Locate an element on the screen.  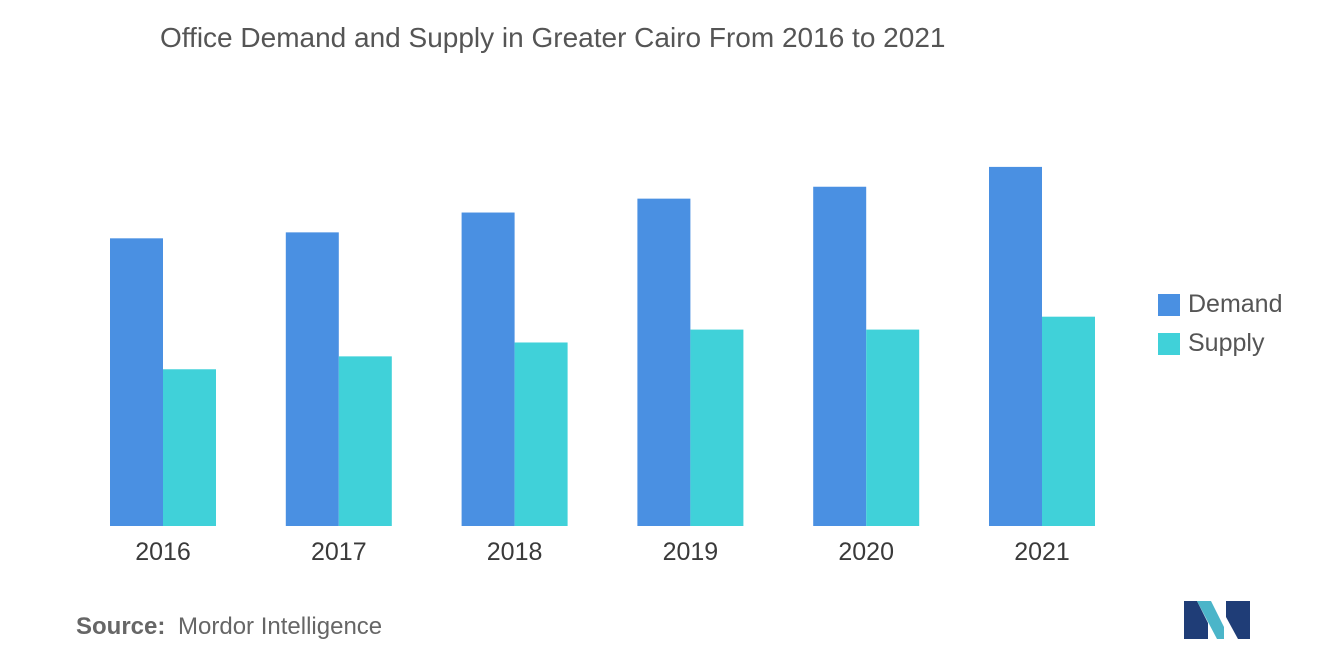
x-axis-ticks: 2016 2017 2018 2019 2020 2021 is located at coordinates (602, 552).